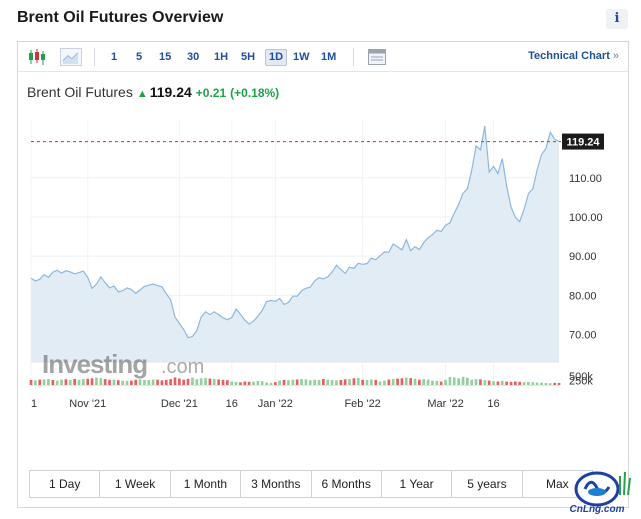 Image resolution: width=641 pixels, height=519 pixels. Describe the element at coordinates (206, 484) in the screenshot. I see `range-1-month: 1 Month` at that location.